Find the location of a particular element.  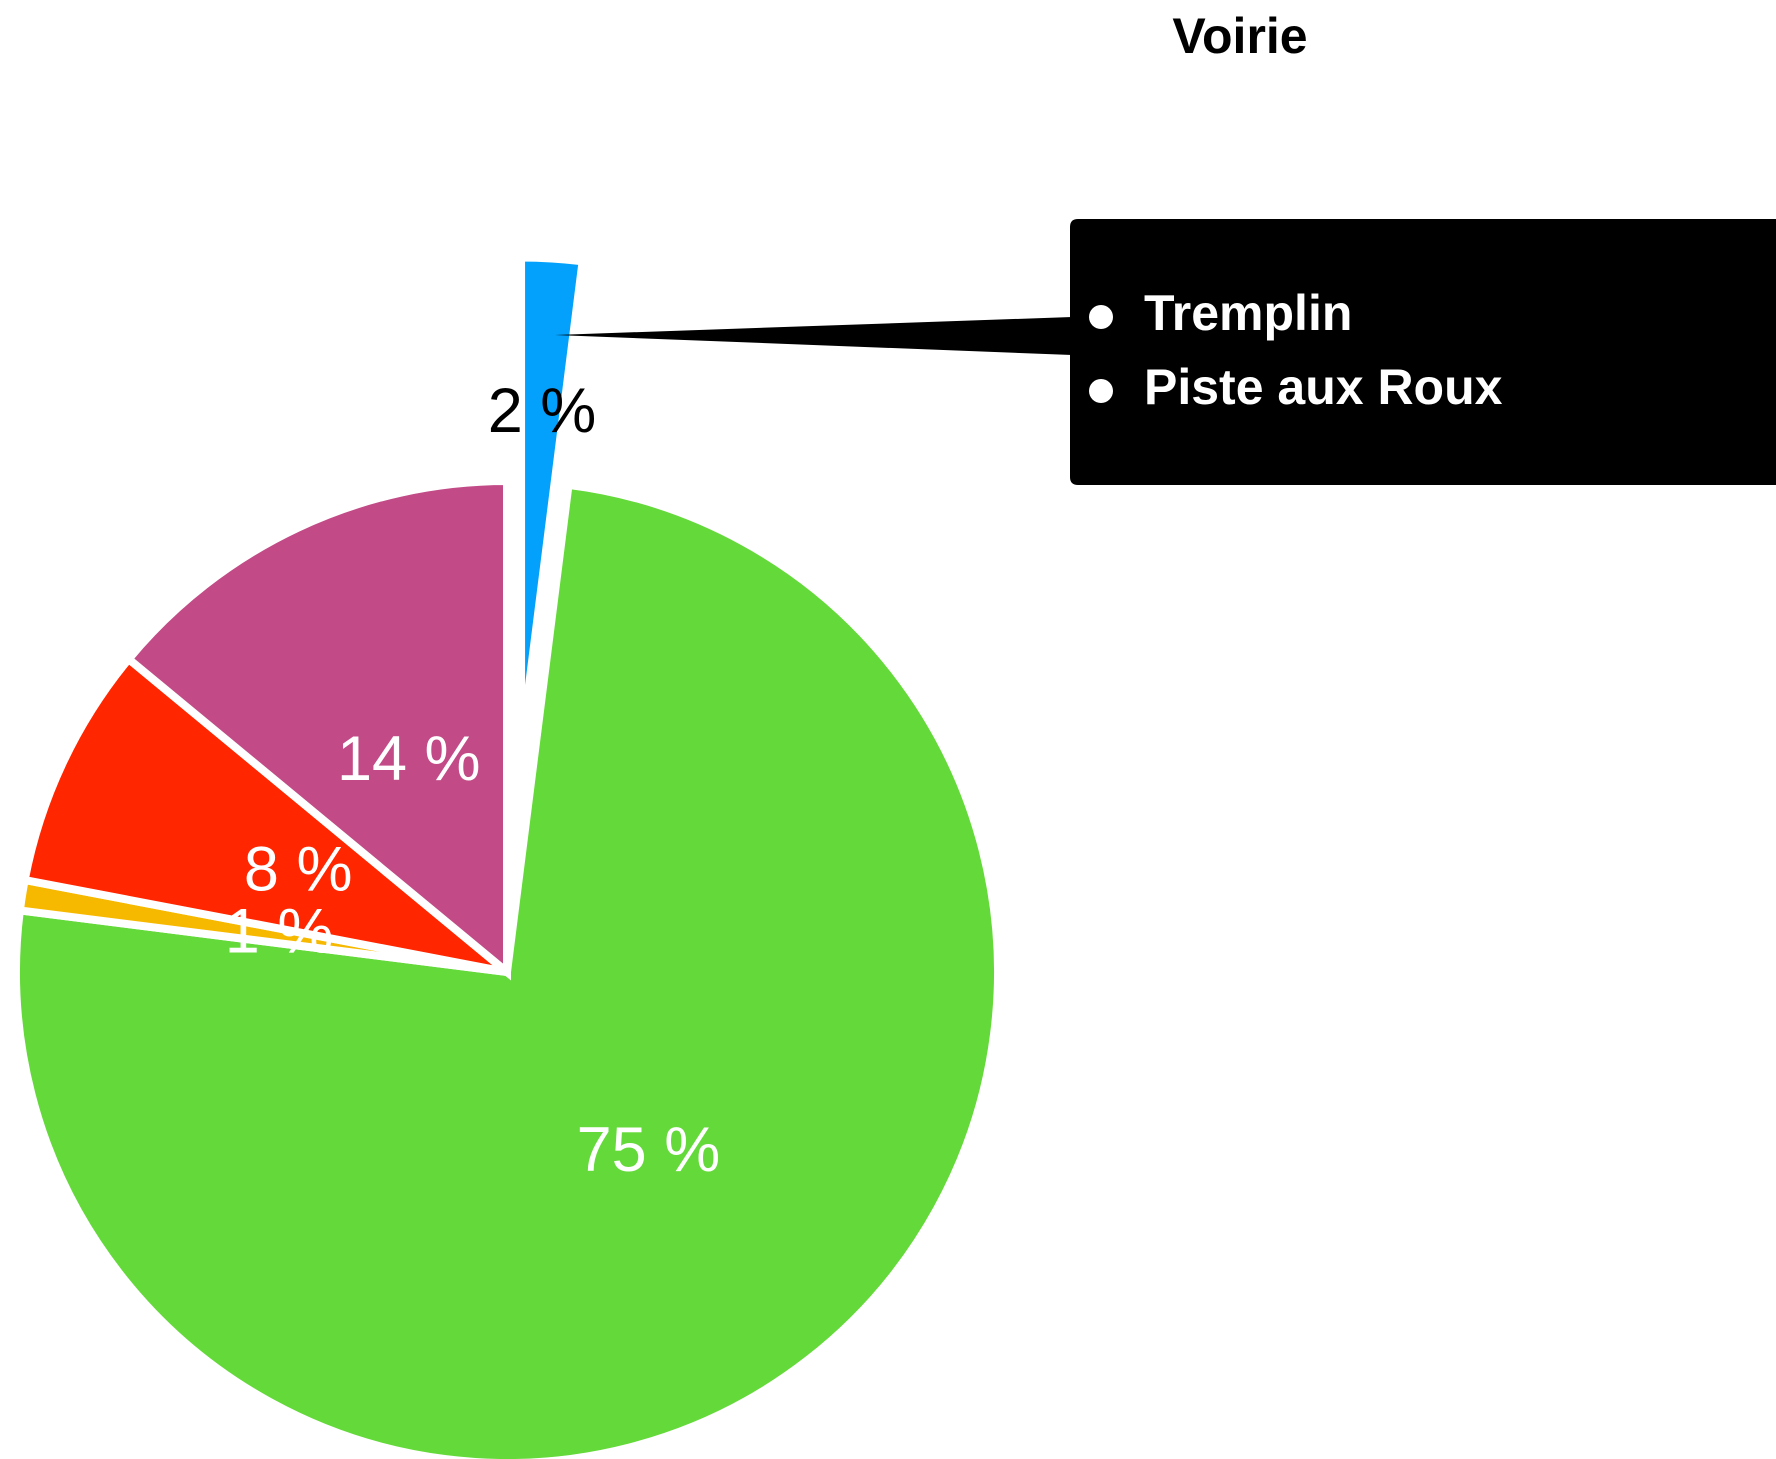

tooltip: Tremplin Piste aux Roux is located at coordinates (1165, 352).